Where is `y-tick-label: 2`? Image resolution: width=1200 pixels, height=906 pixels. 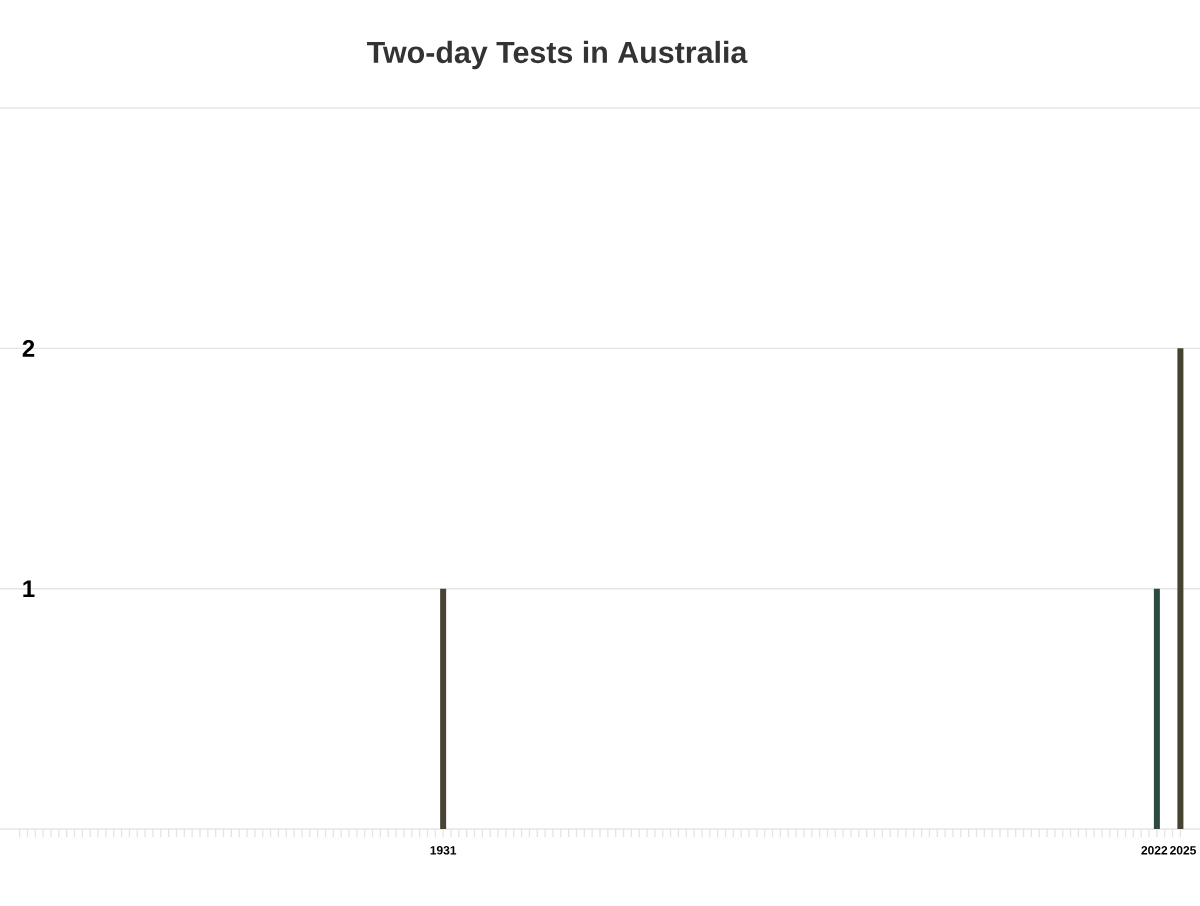 y-tick-label: 2 is located at coordinates (28, 348).